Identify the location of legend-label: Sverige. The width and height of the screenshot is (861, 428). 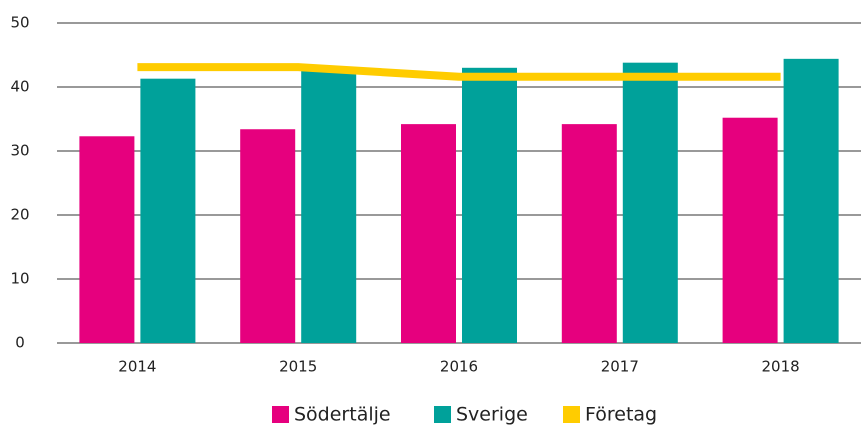
(492, 415).